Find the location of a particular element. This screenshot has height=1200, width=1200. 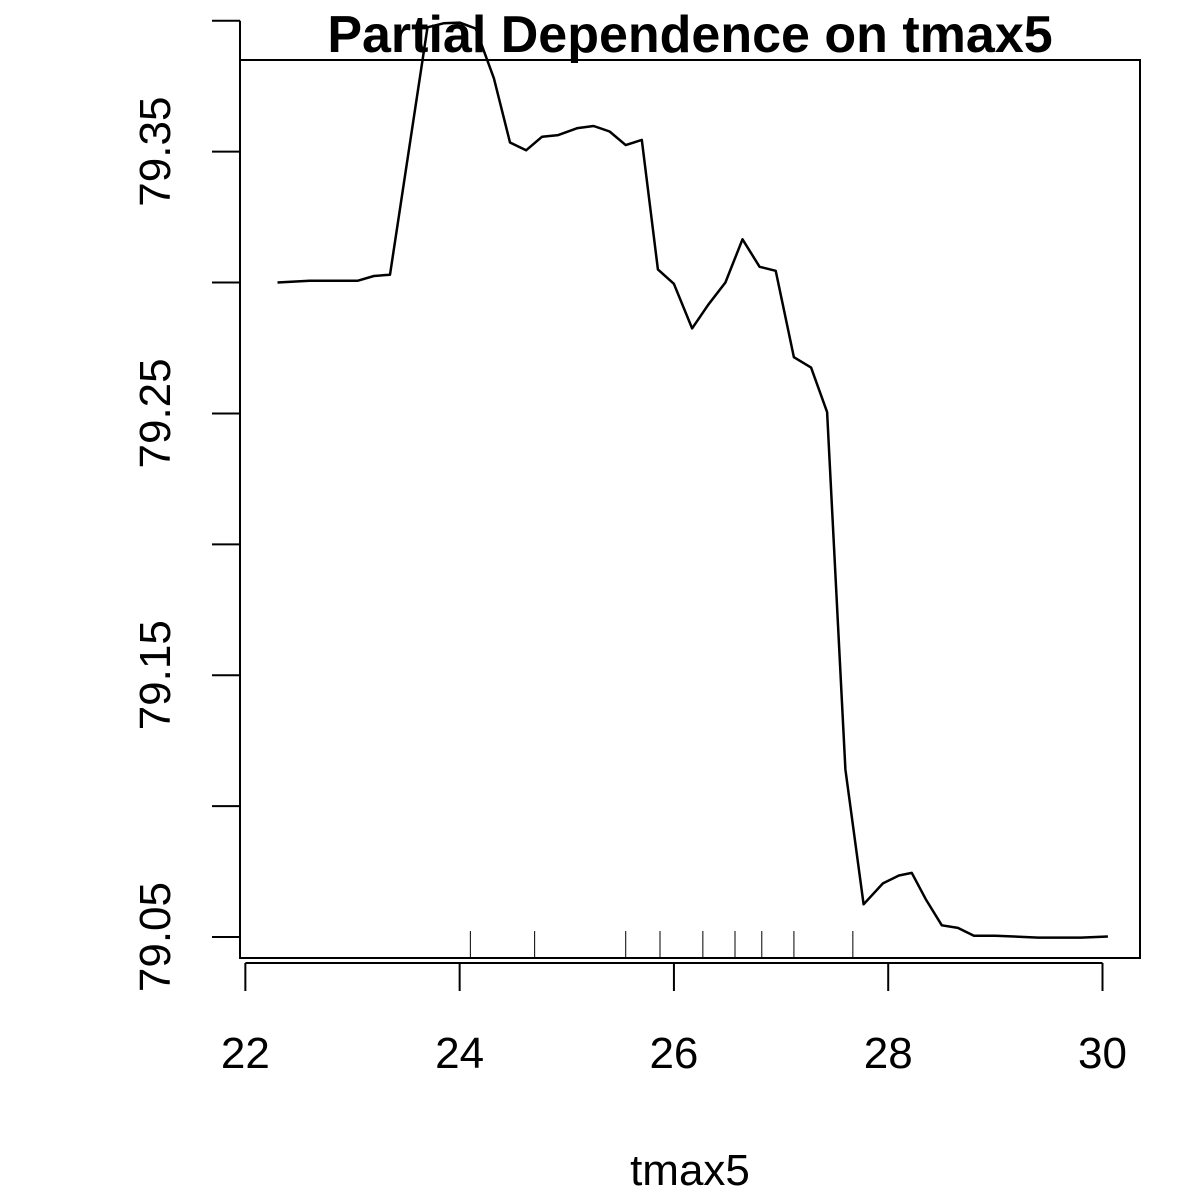

chart-title: Partial Dependence on tmax5 is located at coordinates (689, 35).